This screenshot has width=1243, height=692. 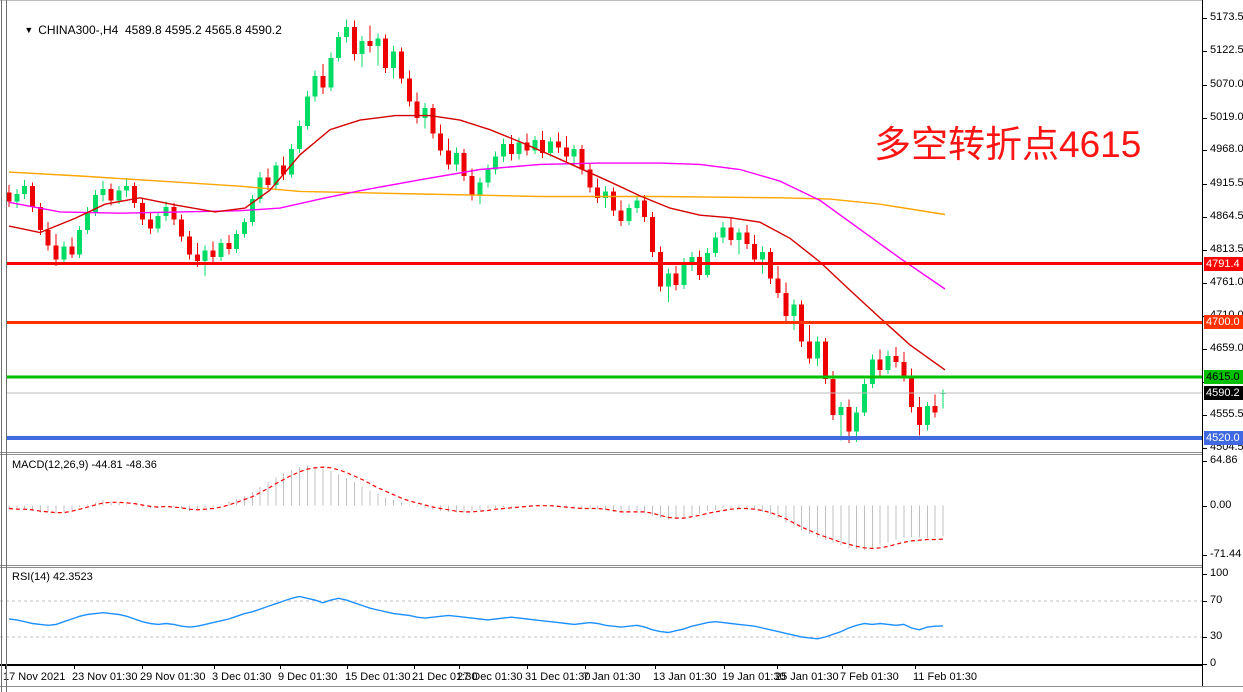 What do you see at coordinates (1226, 117) in the screenshot?
I see `price-tick-label: 5019.0` at bounding box center [1226, 117].